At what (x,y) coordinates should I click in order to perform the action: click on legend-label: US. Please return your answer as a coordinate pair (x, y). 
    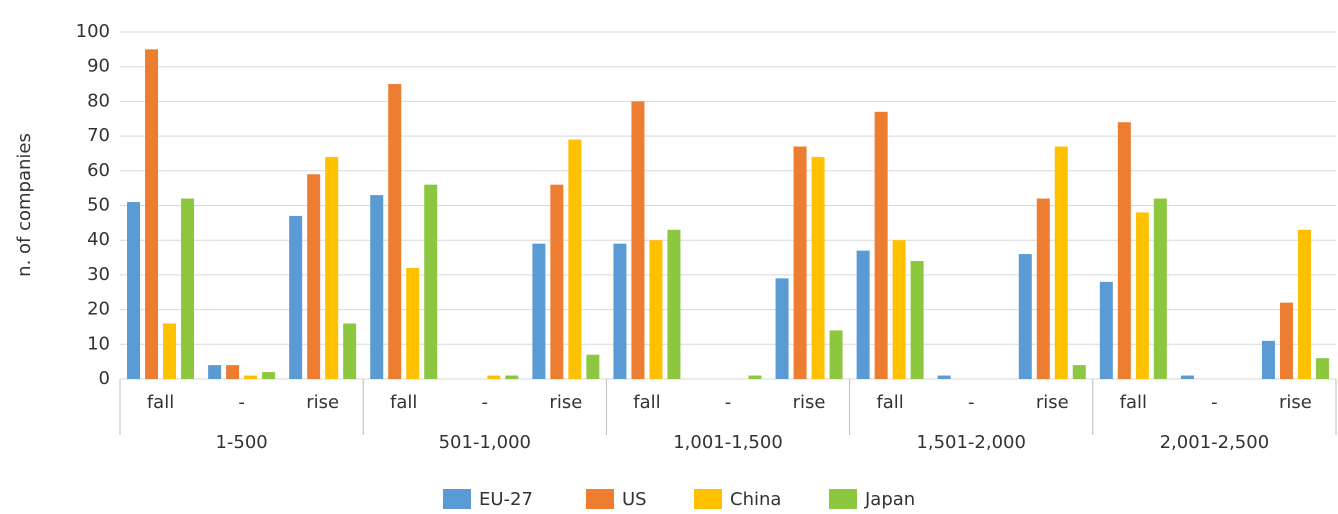
    Looking at the image, I should click on (634, 499).